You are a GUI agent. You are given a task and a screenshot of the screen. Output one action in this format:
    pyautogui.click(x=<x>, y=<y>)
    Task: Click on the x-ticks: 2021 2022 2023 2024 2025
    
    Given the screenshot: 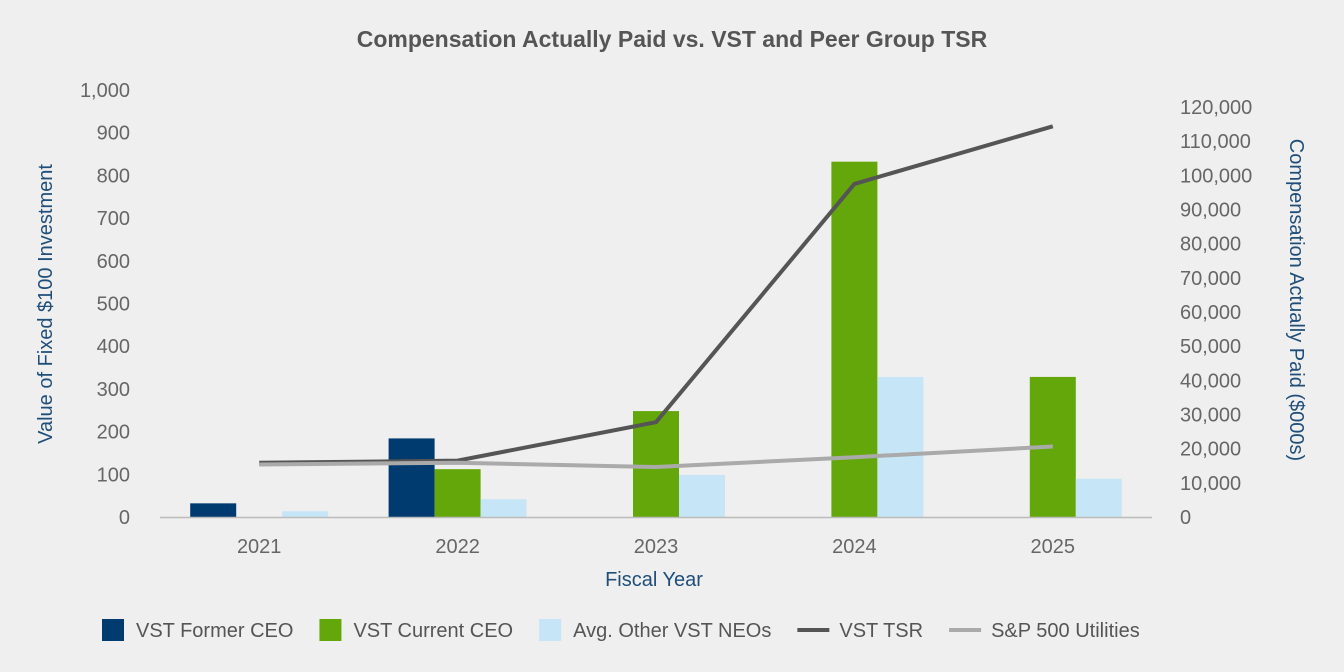 What is the action you would take?
    pyautogui.click(x=656, y=547)
    